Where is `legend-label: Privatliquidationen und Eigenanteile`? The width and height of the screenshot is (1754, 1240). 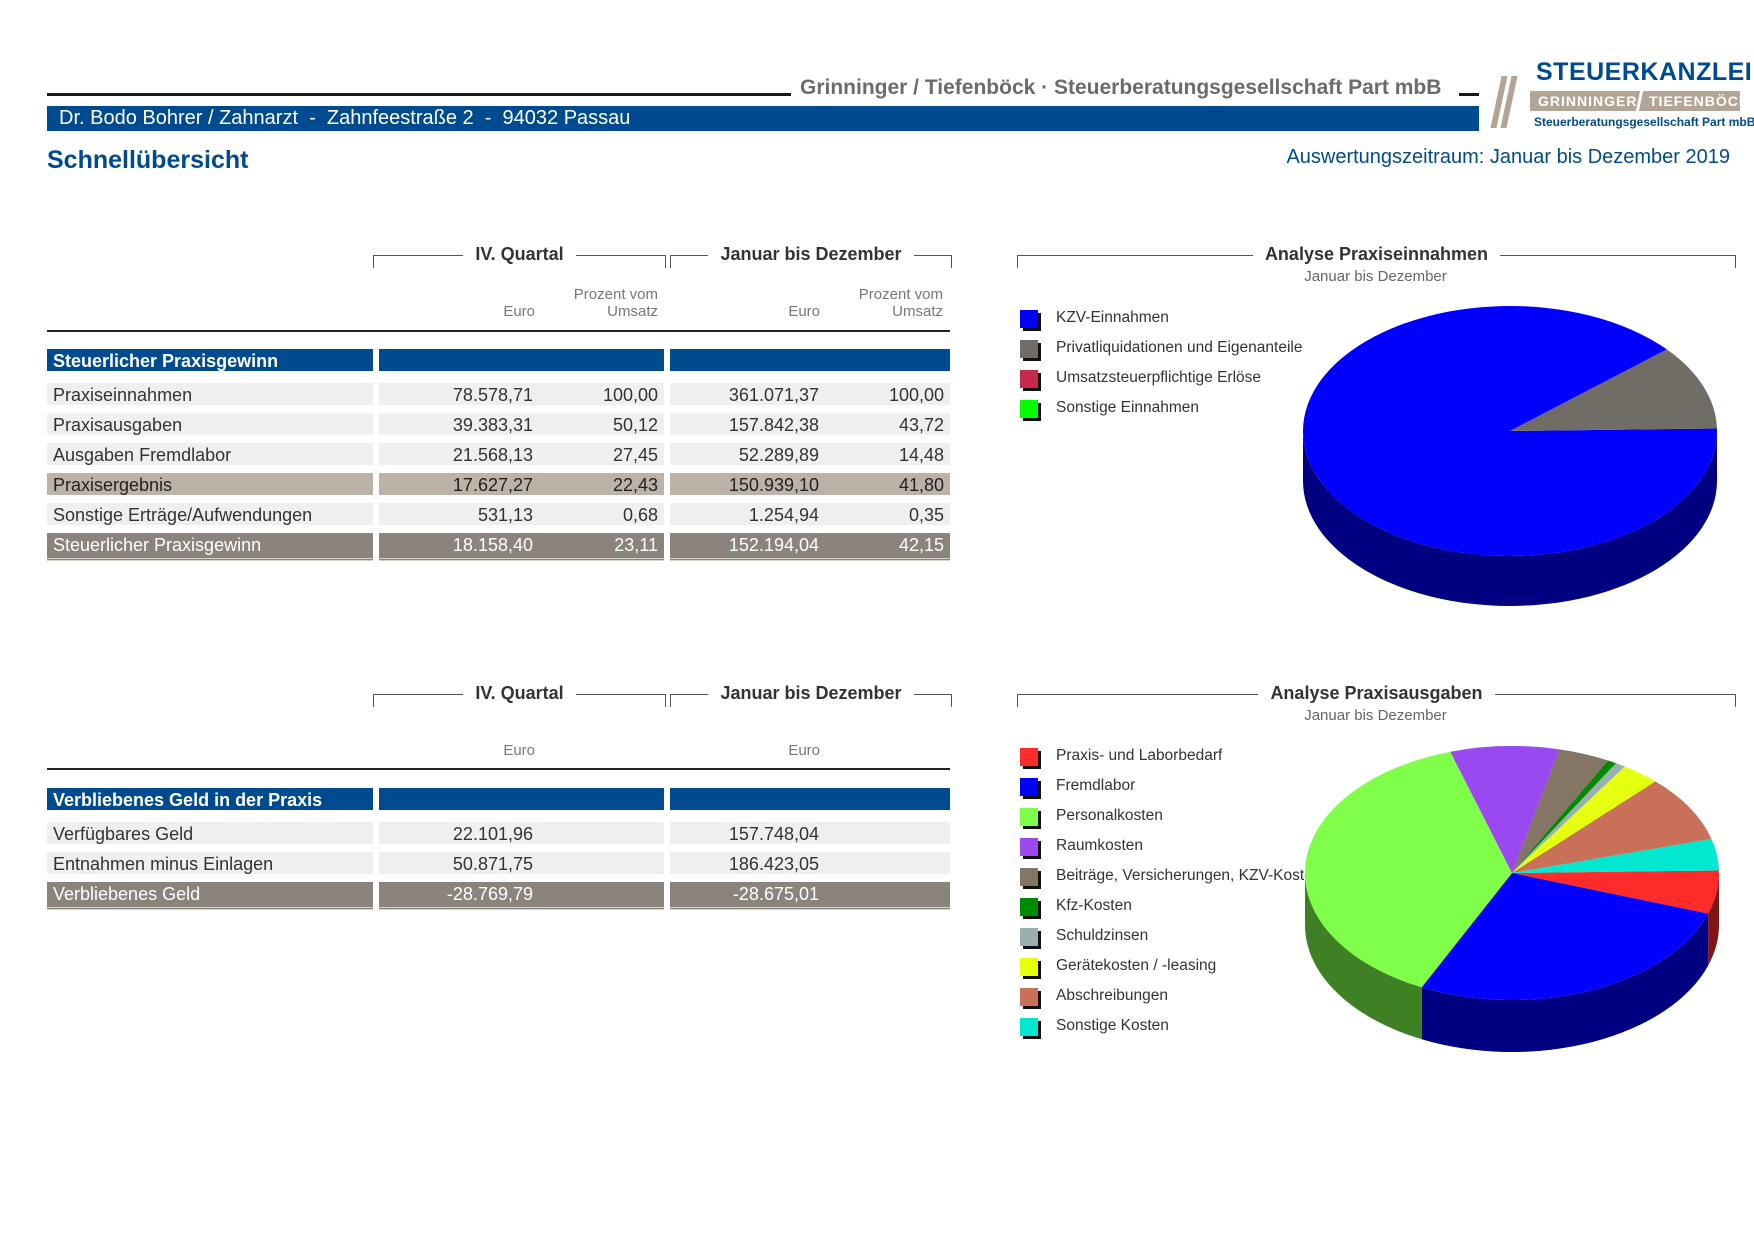
legend-label: Privatliquidationen und Eigenanteile is located at coordinates (1179, 347).